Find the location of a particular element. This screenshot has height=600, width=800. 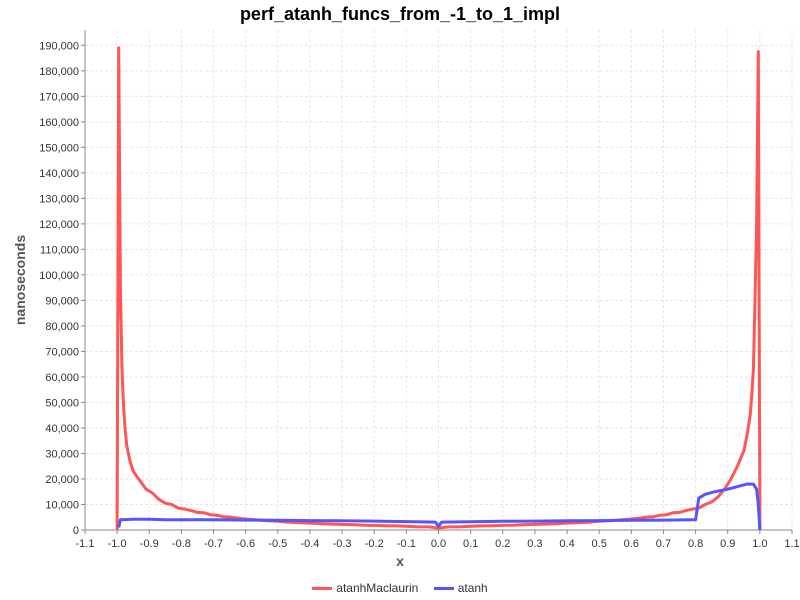

y-tick-label: 170,000 is located at coordinates (59, 97).